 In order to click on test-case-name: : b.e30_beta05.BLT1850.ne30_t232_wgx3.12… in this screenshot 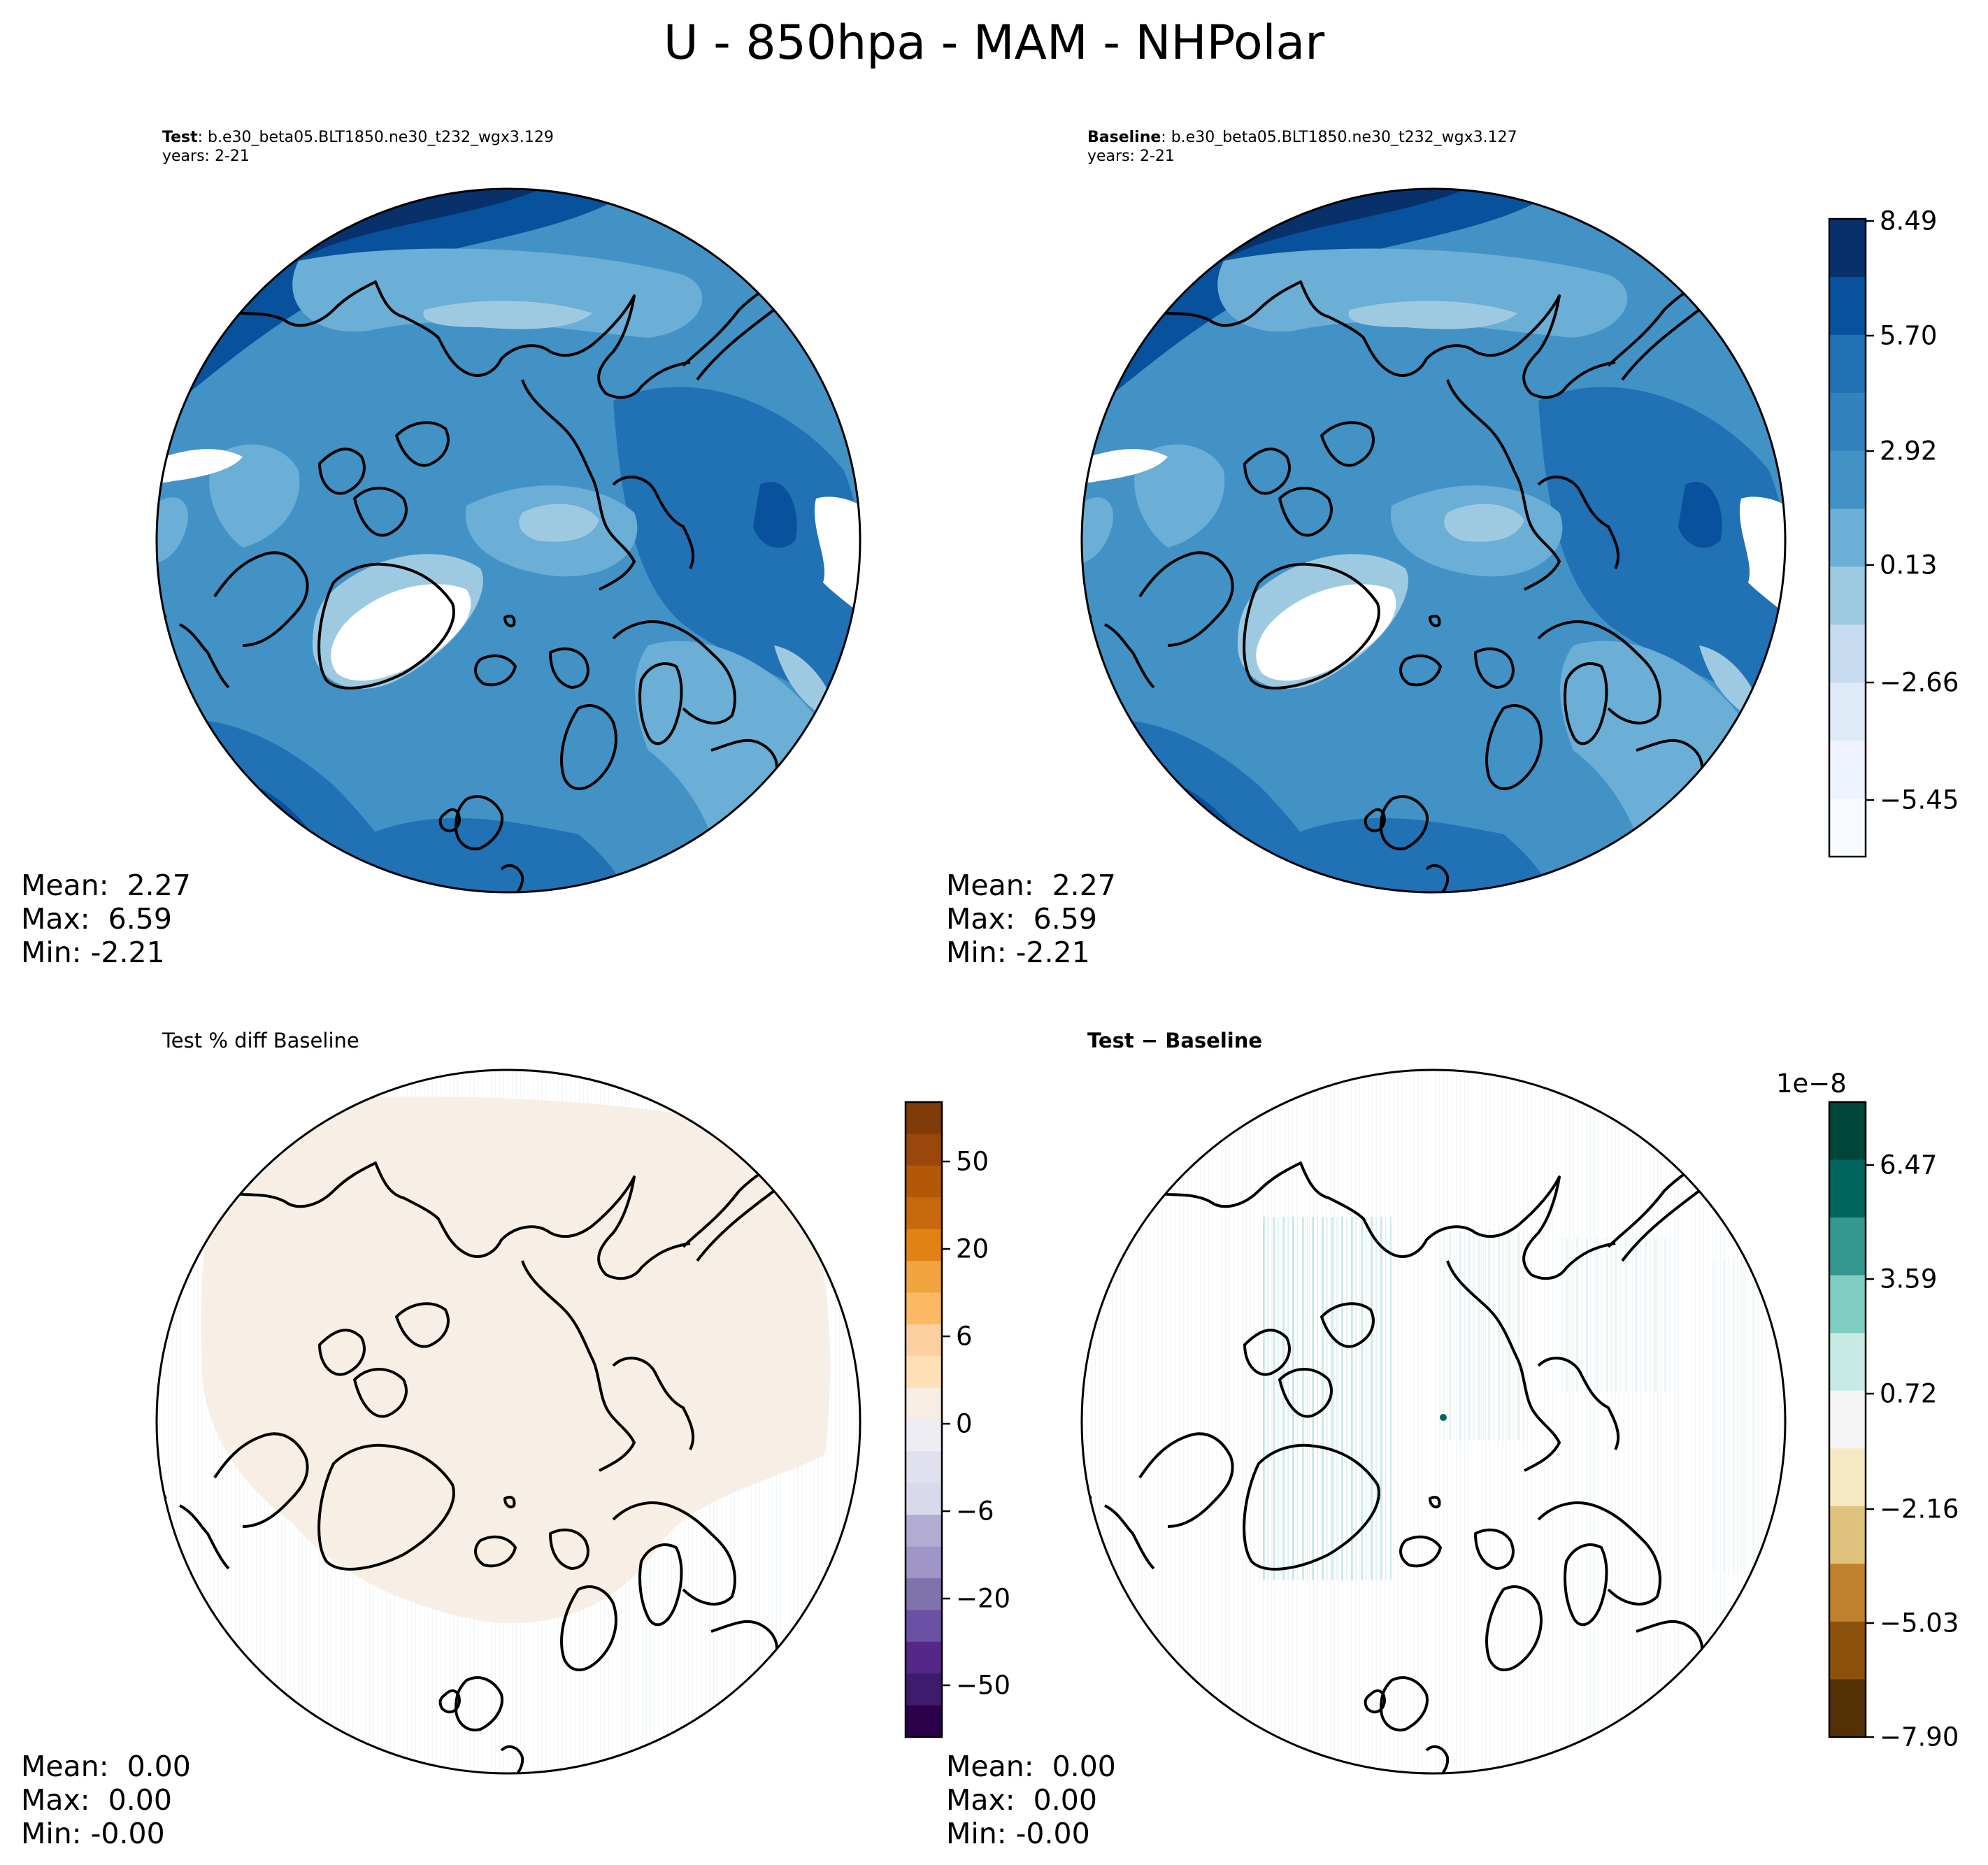, I will do `click(375, 137)`.